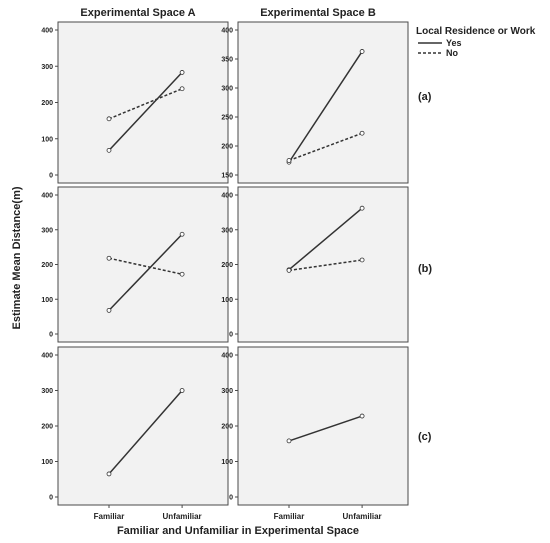  What do you see at coordinates (476, 42) in the screenshot?
I see `legend: Local Residence or Work Yes No` at bounding box center [476, 42].